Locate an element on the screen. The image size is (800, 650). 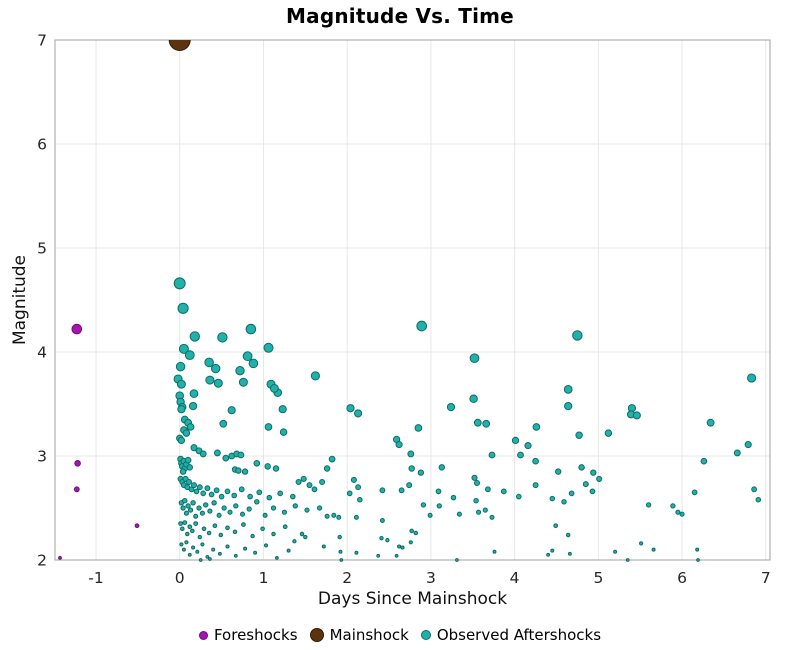
x-tick-label: 3 is located at coordinates (431, 578).